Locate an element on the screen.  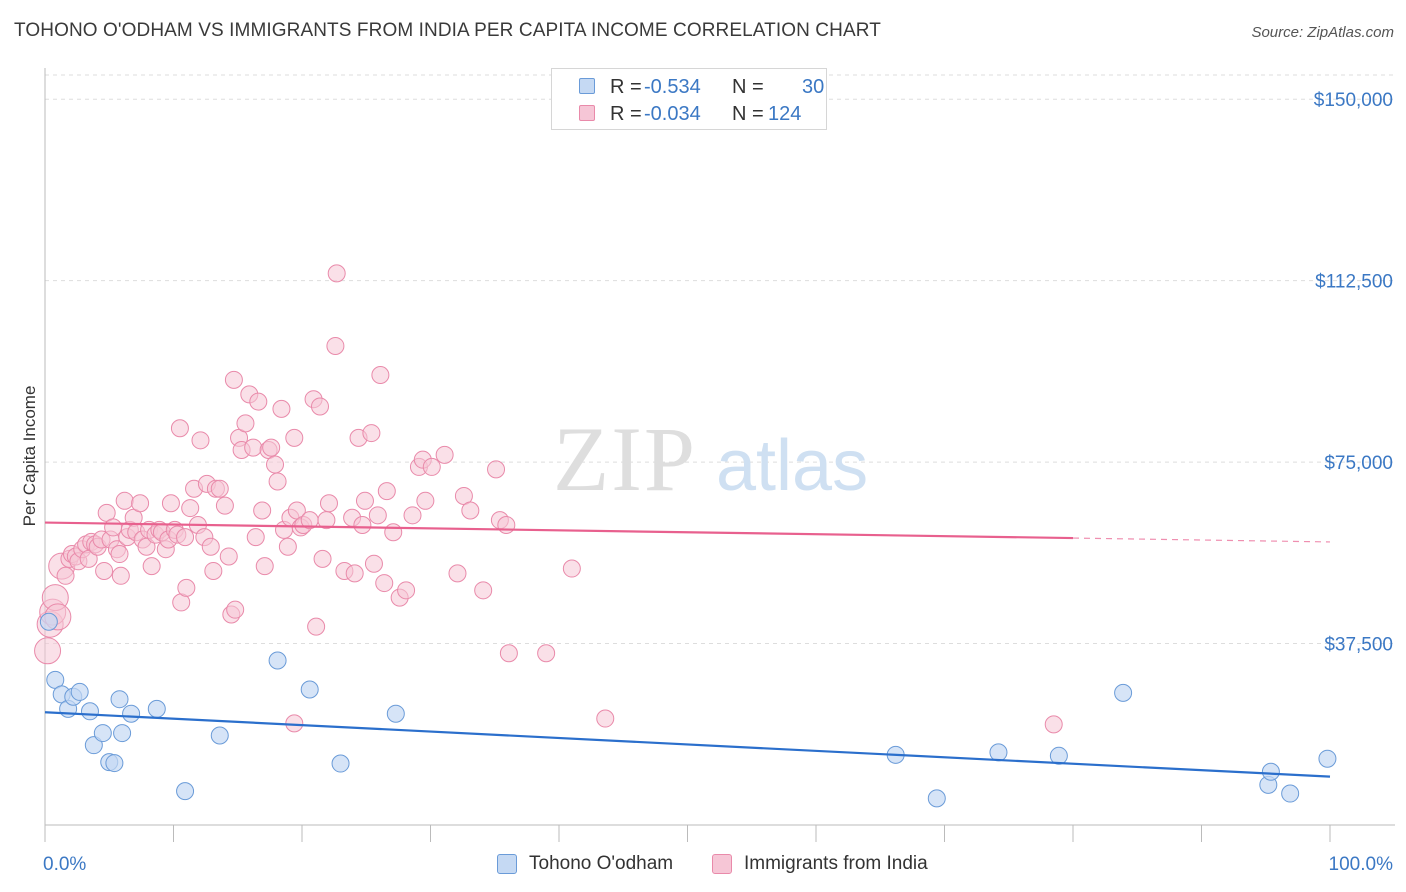
legend-n-value: 124 is located at coordinates (785, 114).